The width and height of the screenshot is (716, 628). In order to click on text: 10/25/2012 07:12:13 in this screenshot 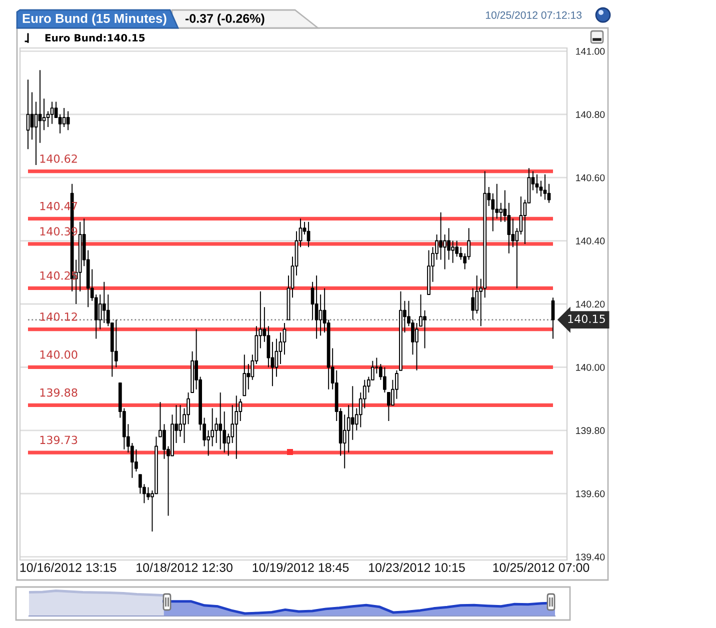, I will do `click(534, 15)`.